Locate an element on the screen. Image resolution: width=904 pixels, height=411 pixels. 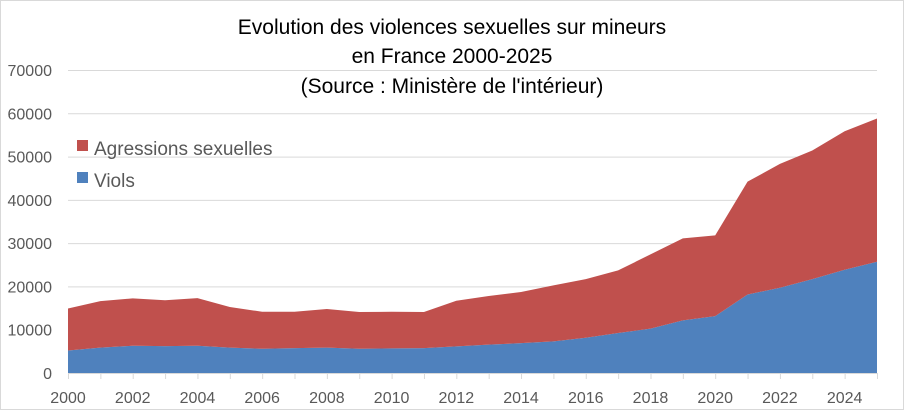
y-tick-label: 60000 is located at coordinates (30, 114).